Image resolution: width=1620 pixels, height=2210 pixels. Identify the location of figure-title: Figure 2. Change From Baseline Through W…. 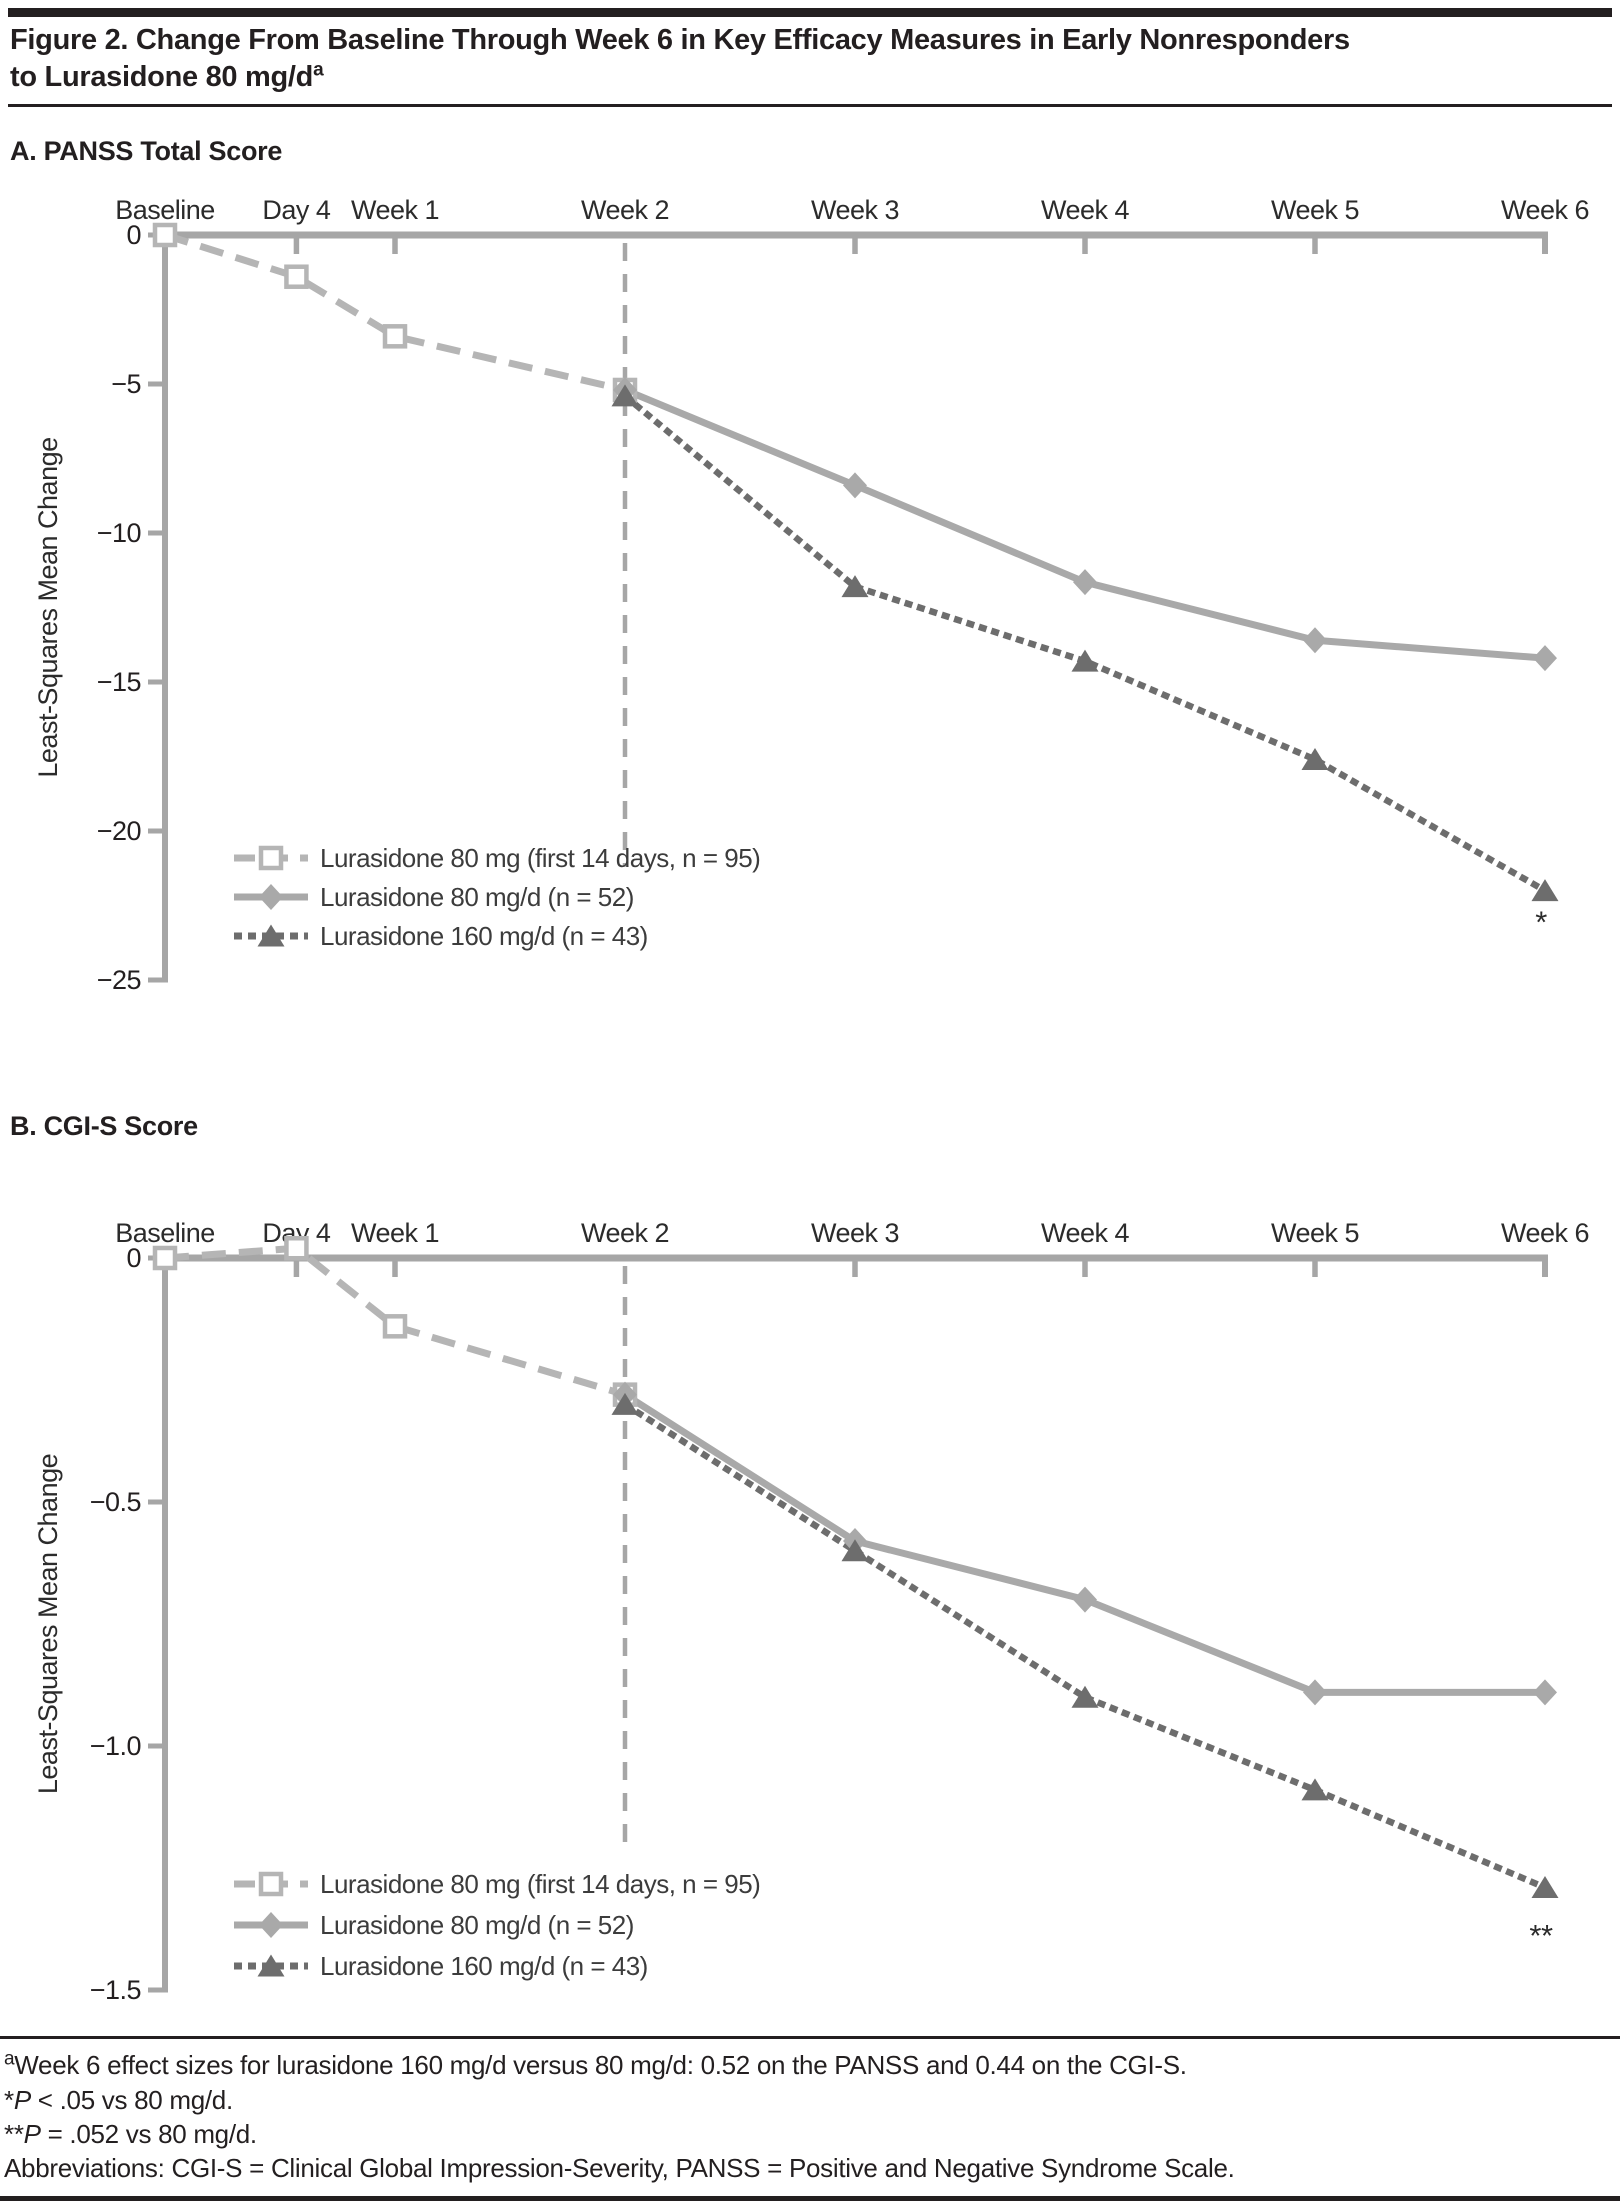
(800, 59).